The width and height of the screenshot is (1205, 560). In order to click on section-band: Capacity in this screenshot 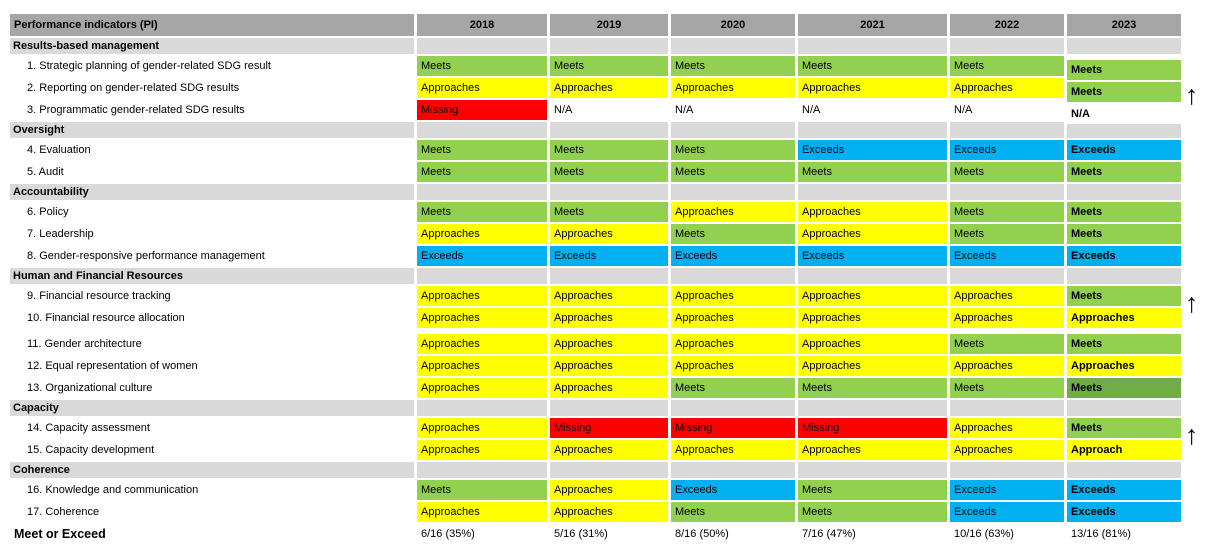, I will do `click(607, 408)`.